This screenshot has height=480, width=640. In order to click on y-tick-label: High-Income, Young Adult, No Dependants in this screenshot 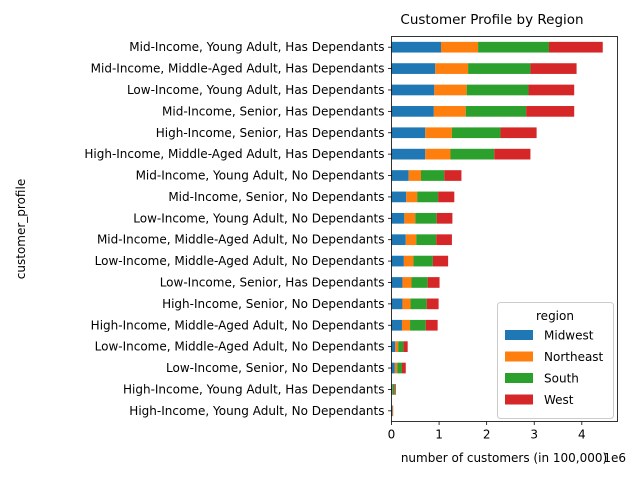, I will do `click(256, 411)`.